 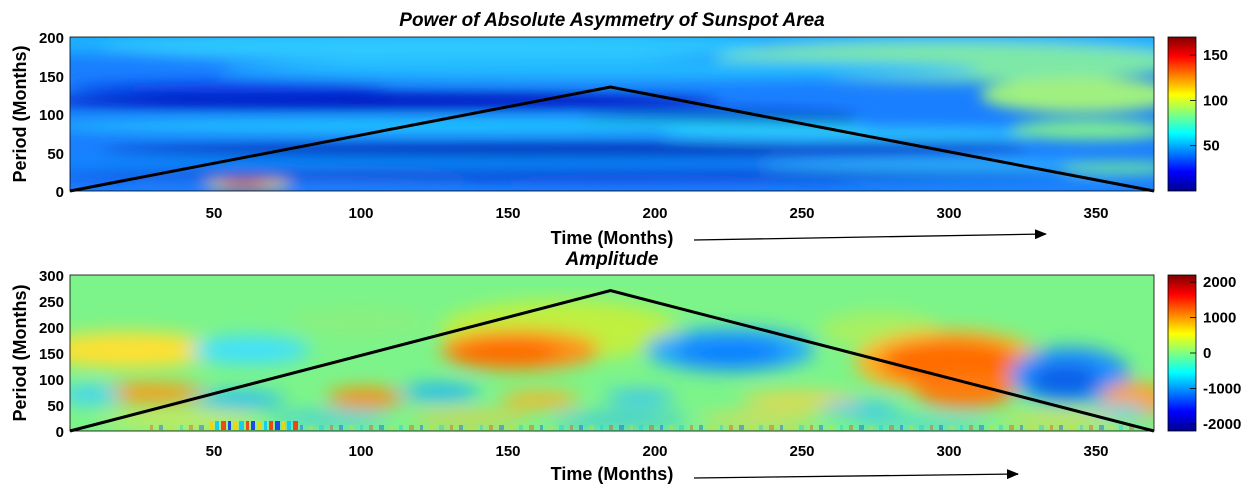 What do you see at coordinates (1215, 55) in the screenshot?
I see `colorbar-tick-label: 150` at bounding box center [1215, 55].